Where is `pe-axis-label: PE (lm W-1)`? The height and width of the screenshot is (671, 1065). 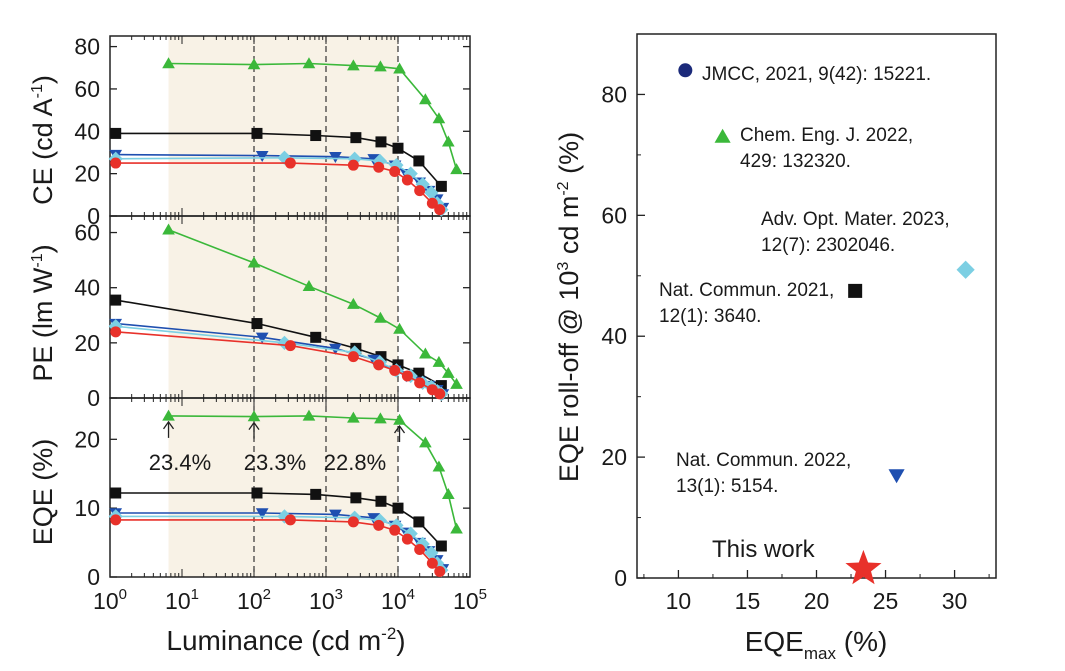 pe-axis-label: PE (lm W-1) is located at coordinates (43, 312).